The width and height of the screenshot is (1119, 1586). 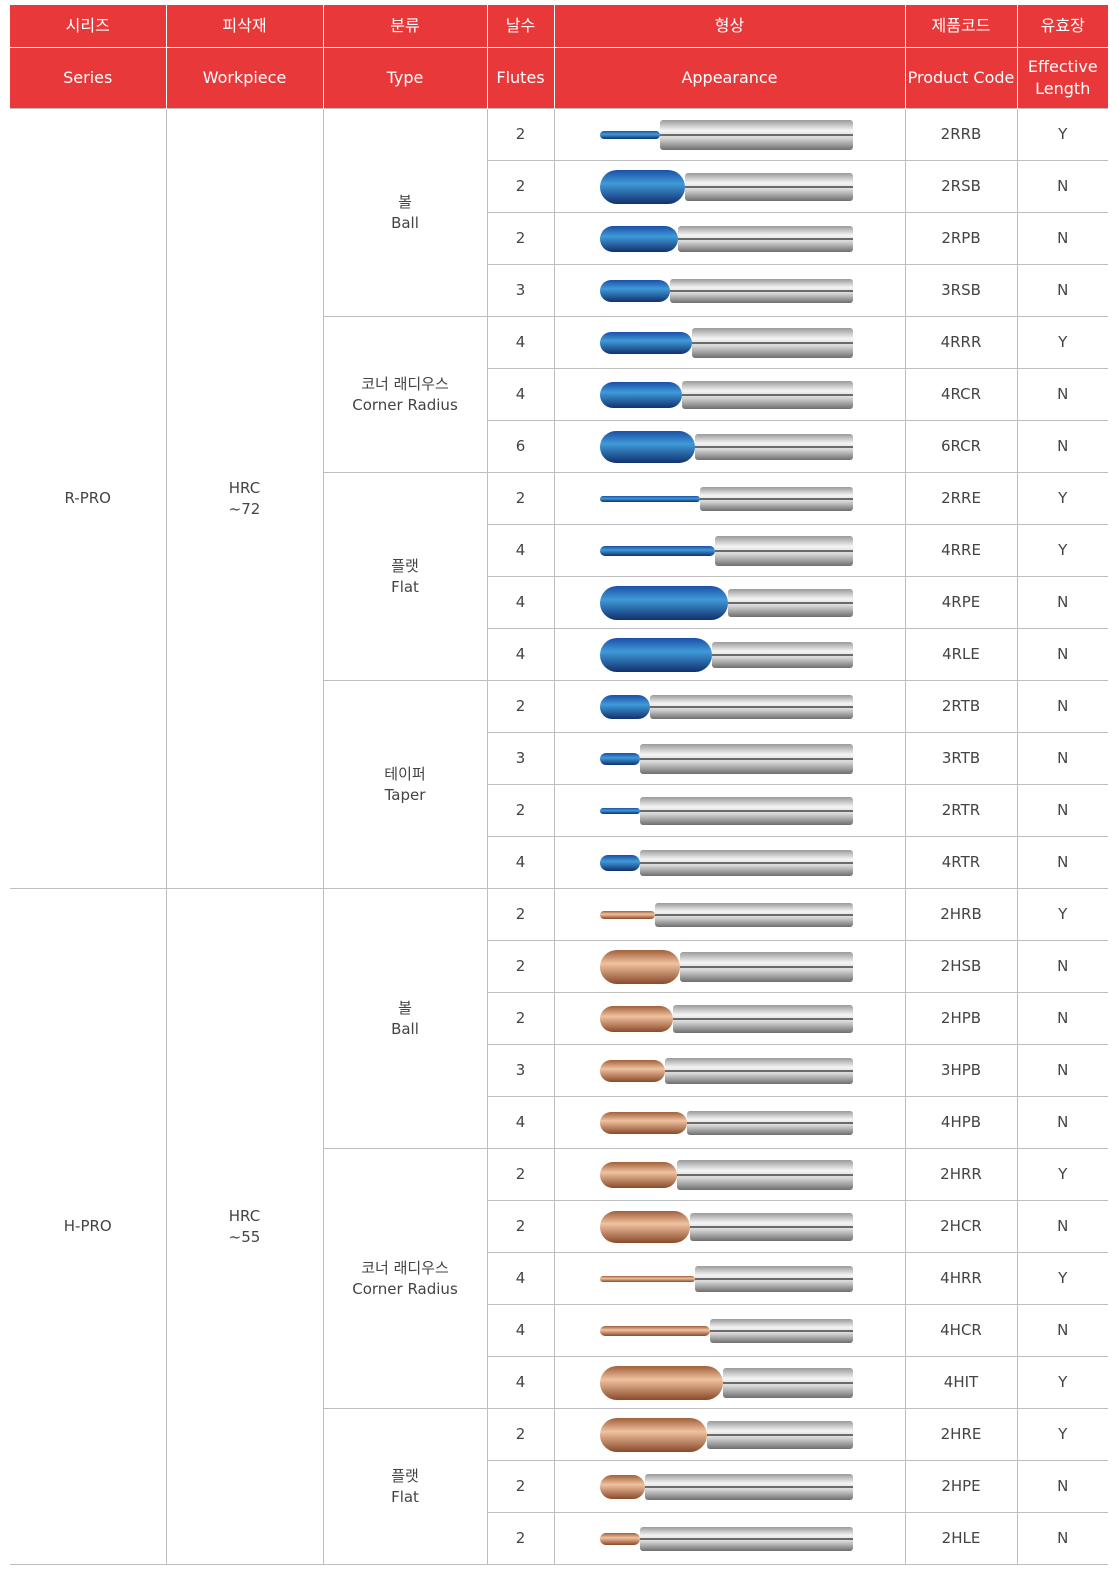 What do you see at coordinates (405, 1486) in the screenshot?
I see `type-cell: 플랫 Flat` at bounding box center [405, 1486].